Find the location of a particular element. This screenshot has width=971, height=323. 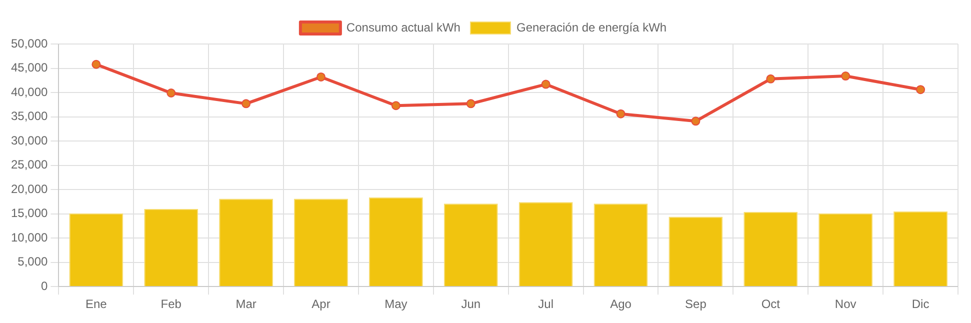

x-tick-label: Jun is located at coordinates (471, 304).